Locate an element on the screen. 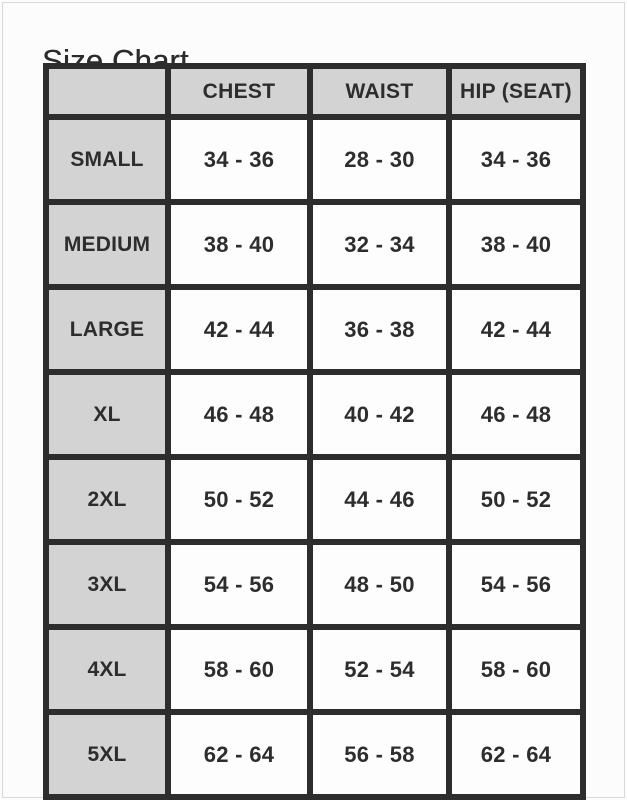 The height and width of the screenshot is (800, 627). hip-value: 34 - 36 is located at coordinates (516, 159).